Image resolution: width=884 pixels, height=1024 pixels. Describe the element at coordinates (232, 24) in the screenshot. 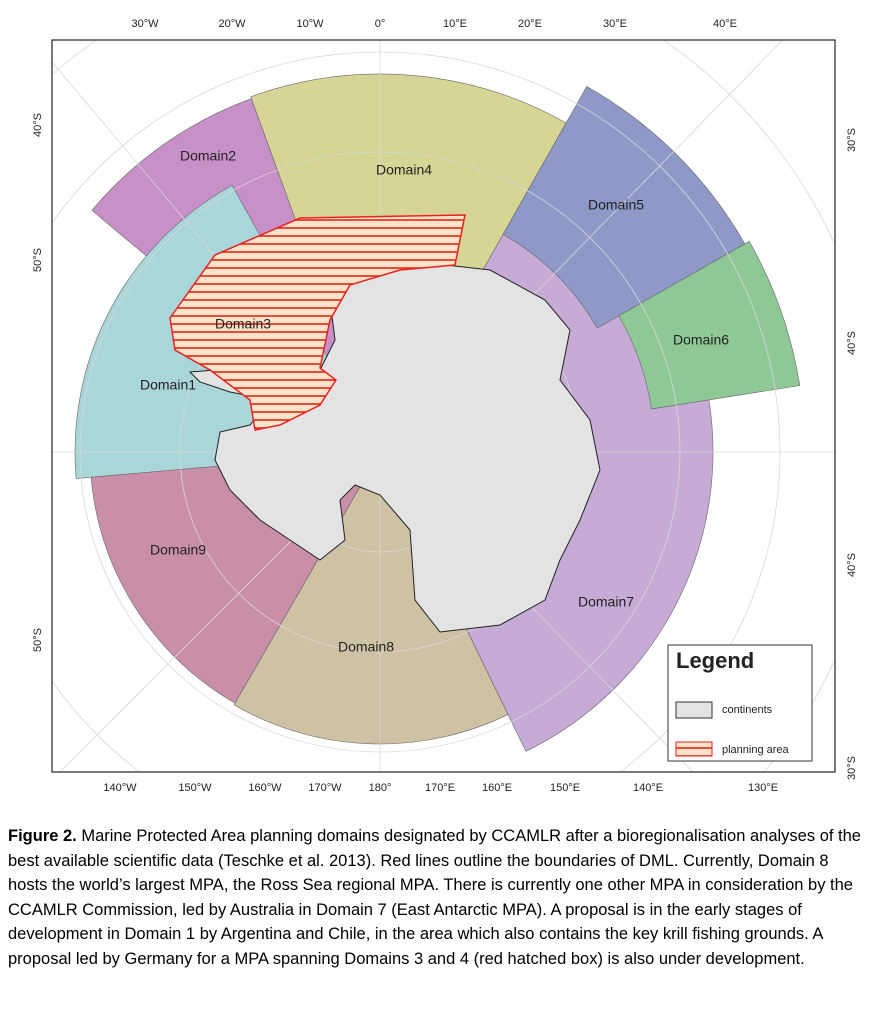

I see `longitude-label: 20°W` at that location.